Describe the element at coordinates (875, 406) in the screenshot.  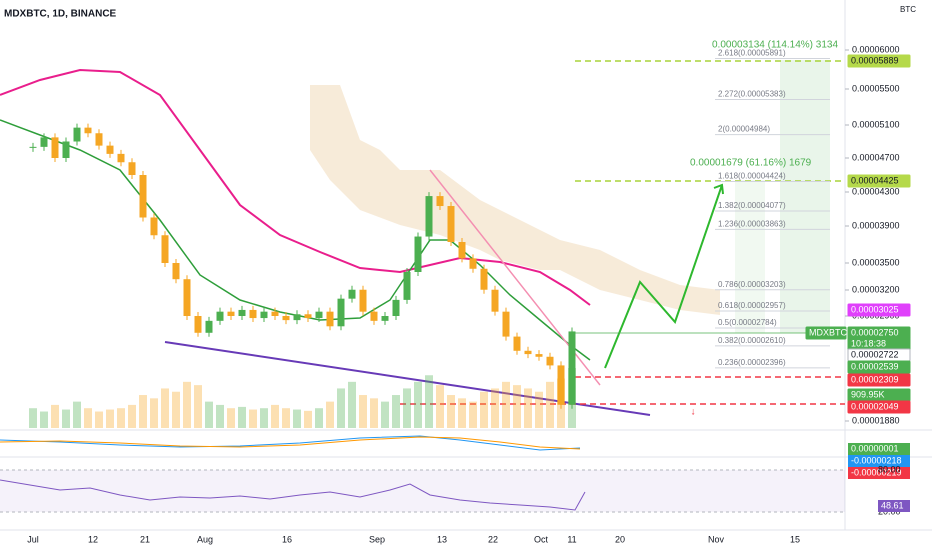
I see `price-badge-label: 0.00002049` at that location.